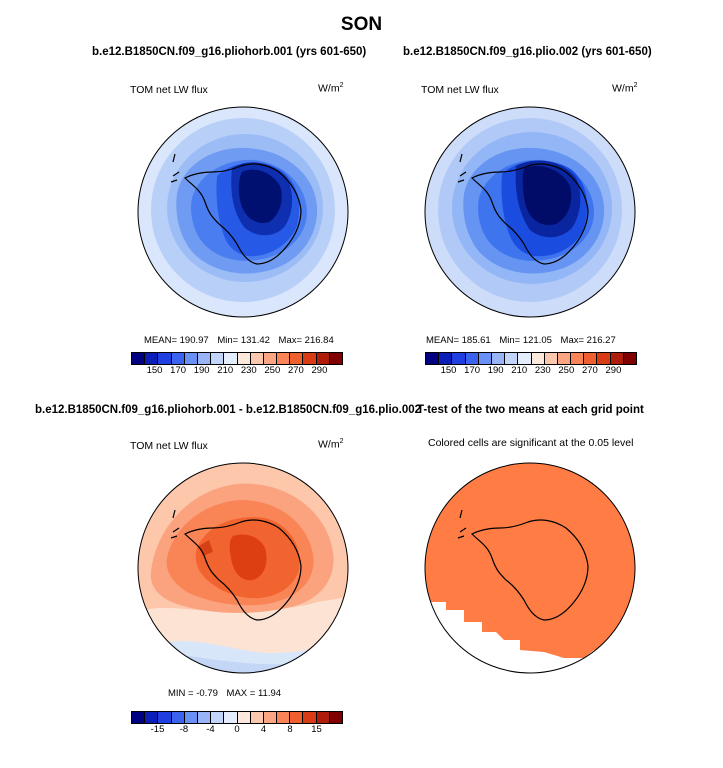  Describe the element at coordinates (316, 729) in the screenshot. I see `colorbar-tick-label: 15` at that location.